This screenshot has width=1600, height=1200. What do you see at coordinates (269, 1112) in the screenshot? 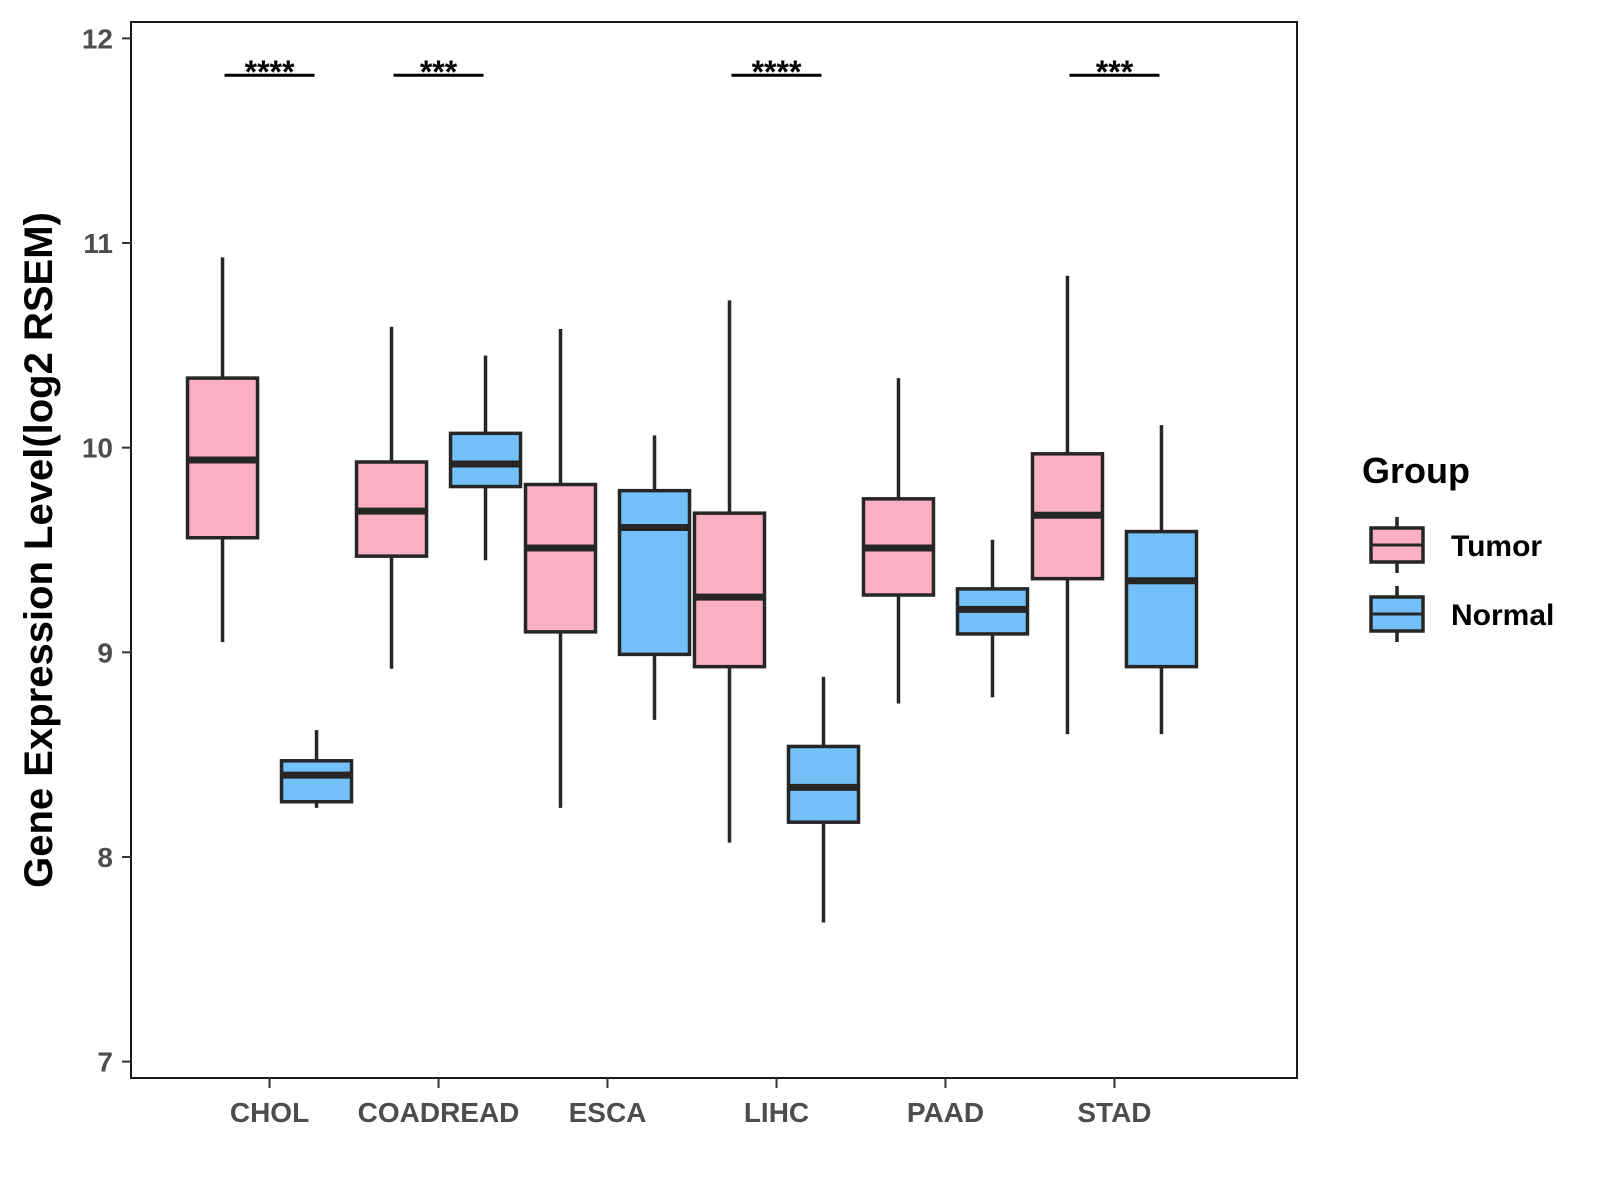
I see `x-tick-label: CHOL` at bounding box center [269, 1112].